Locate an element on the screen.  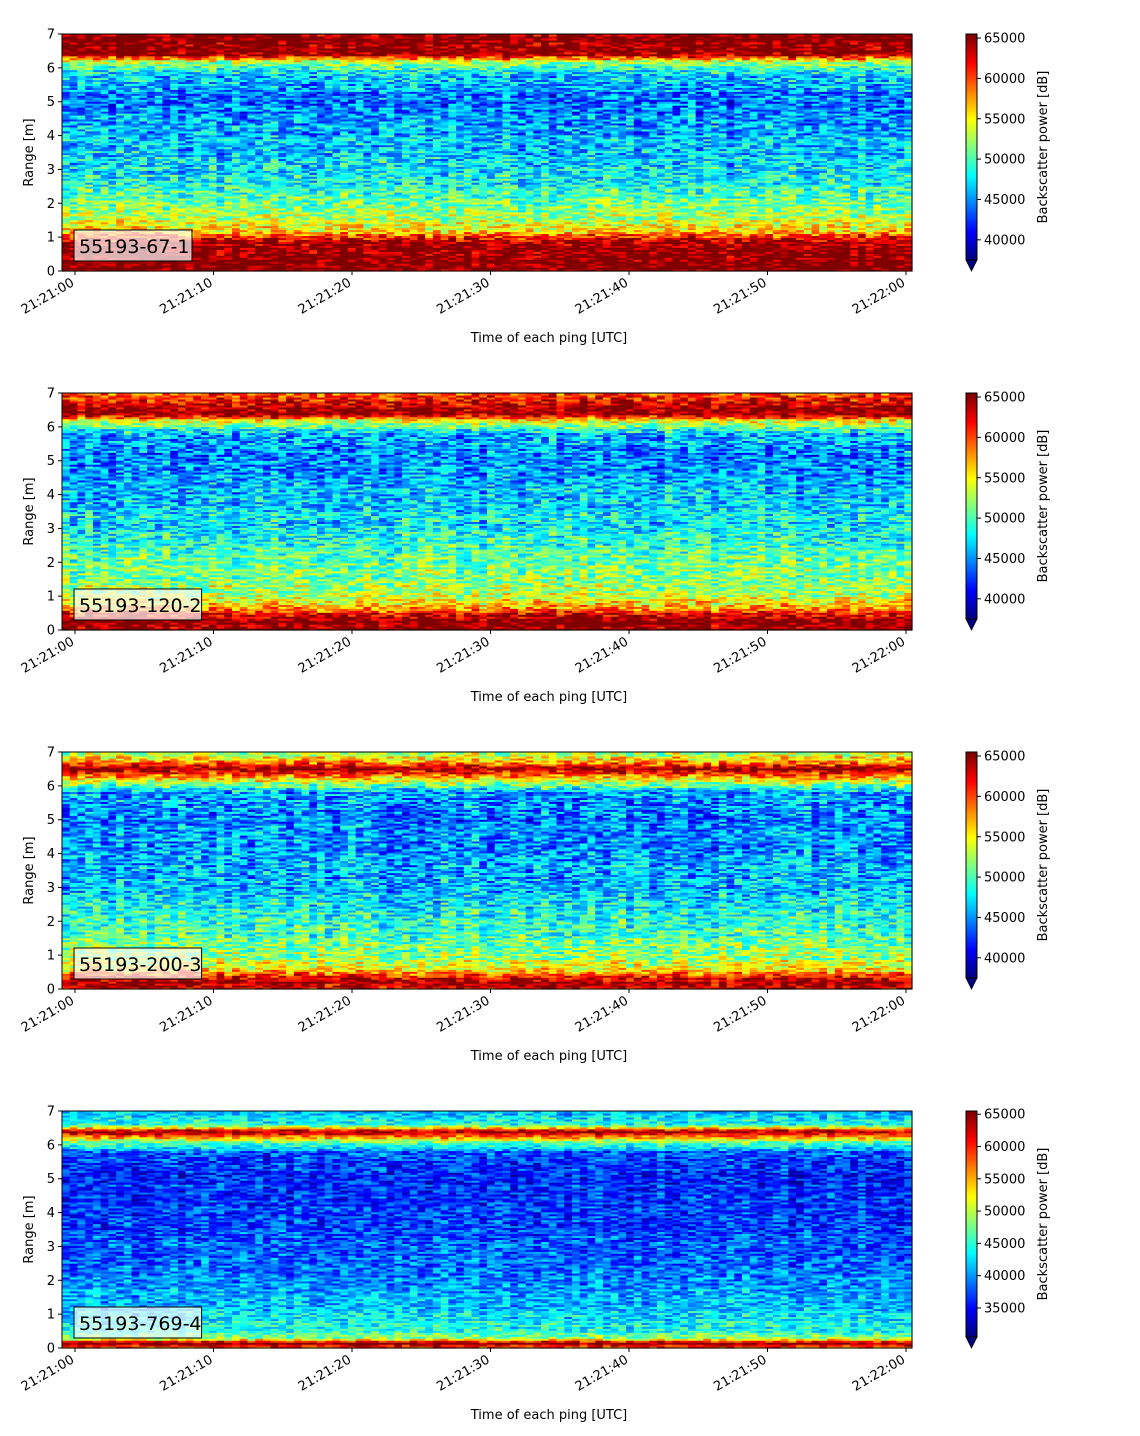
colorbar-tick-label: 35000 is located at coordinates (1004, 1308).